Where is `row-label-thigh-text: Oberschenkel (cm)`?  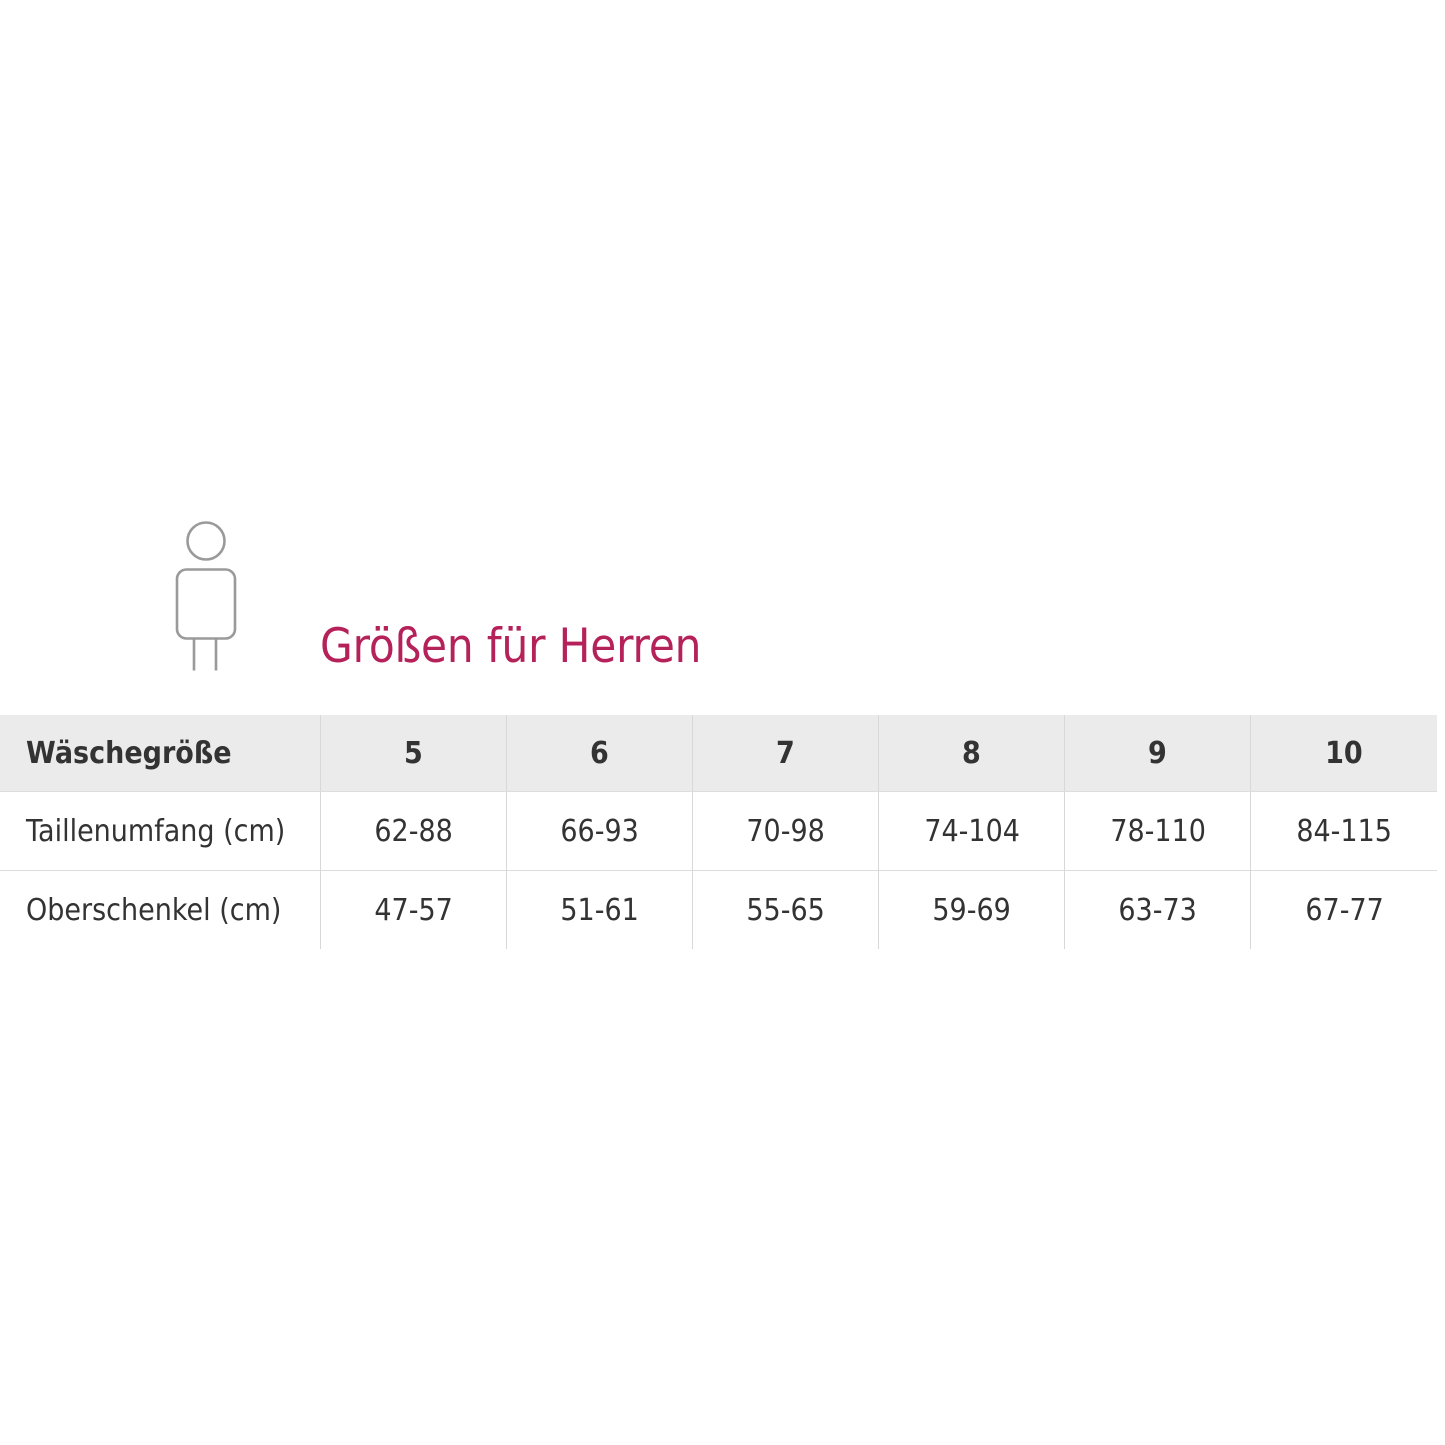
row-label-thigh-text: Oberschenkel (cm) is located at coordinates (154, 910).